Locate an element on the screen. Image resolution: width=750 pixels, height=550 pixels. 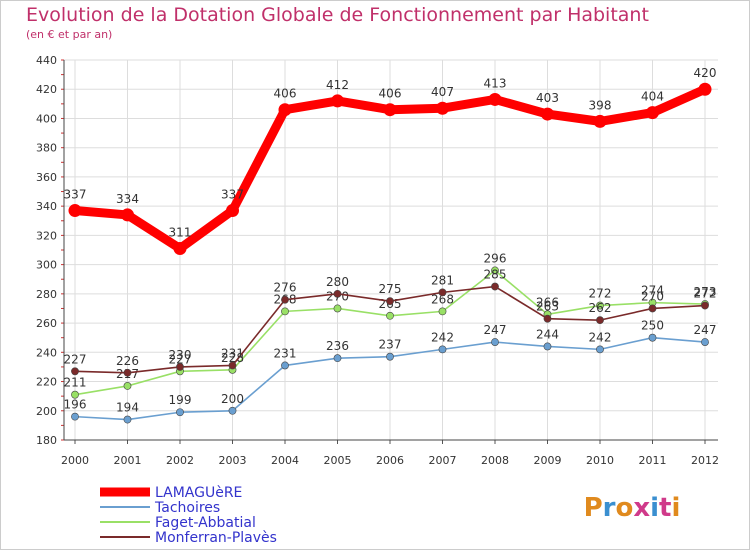
y-tick-label: 420 is located at coordinates (46, 89).